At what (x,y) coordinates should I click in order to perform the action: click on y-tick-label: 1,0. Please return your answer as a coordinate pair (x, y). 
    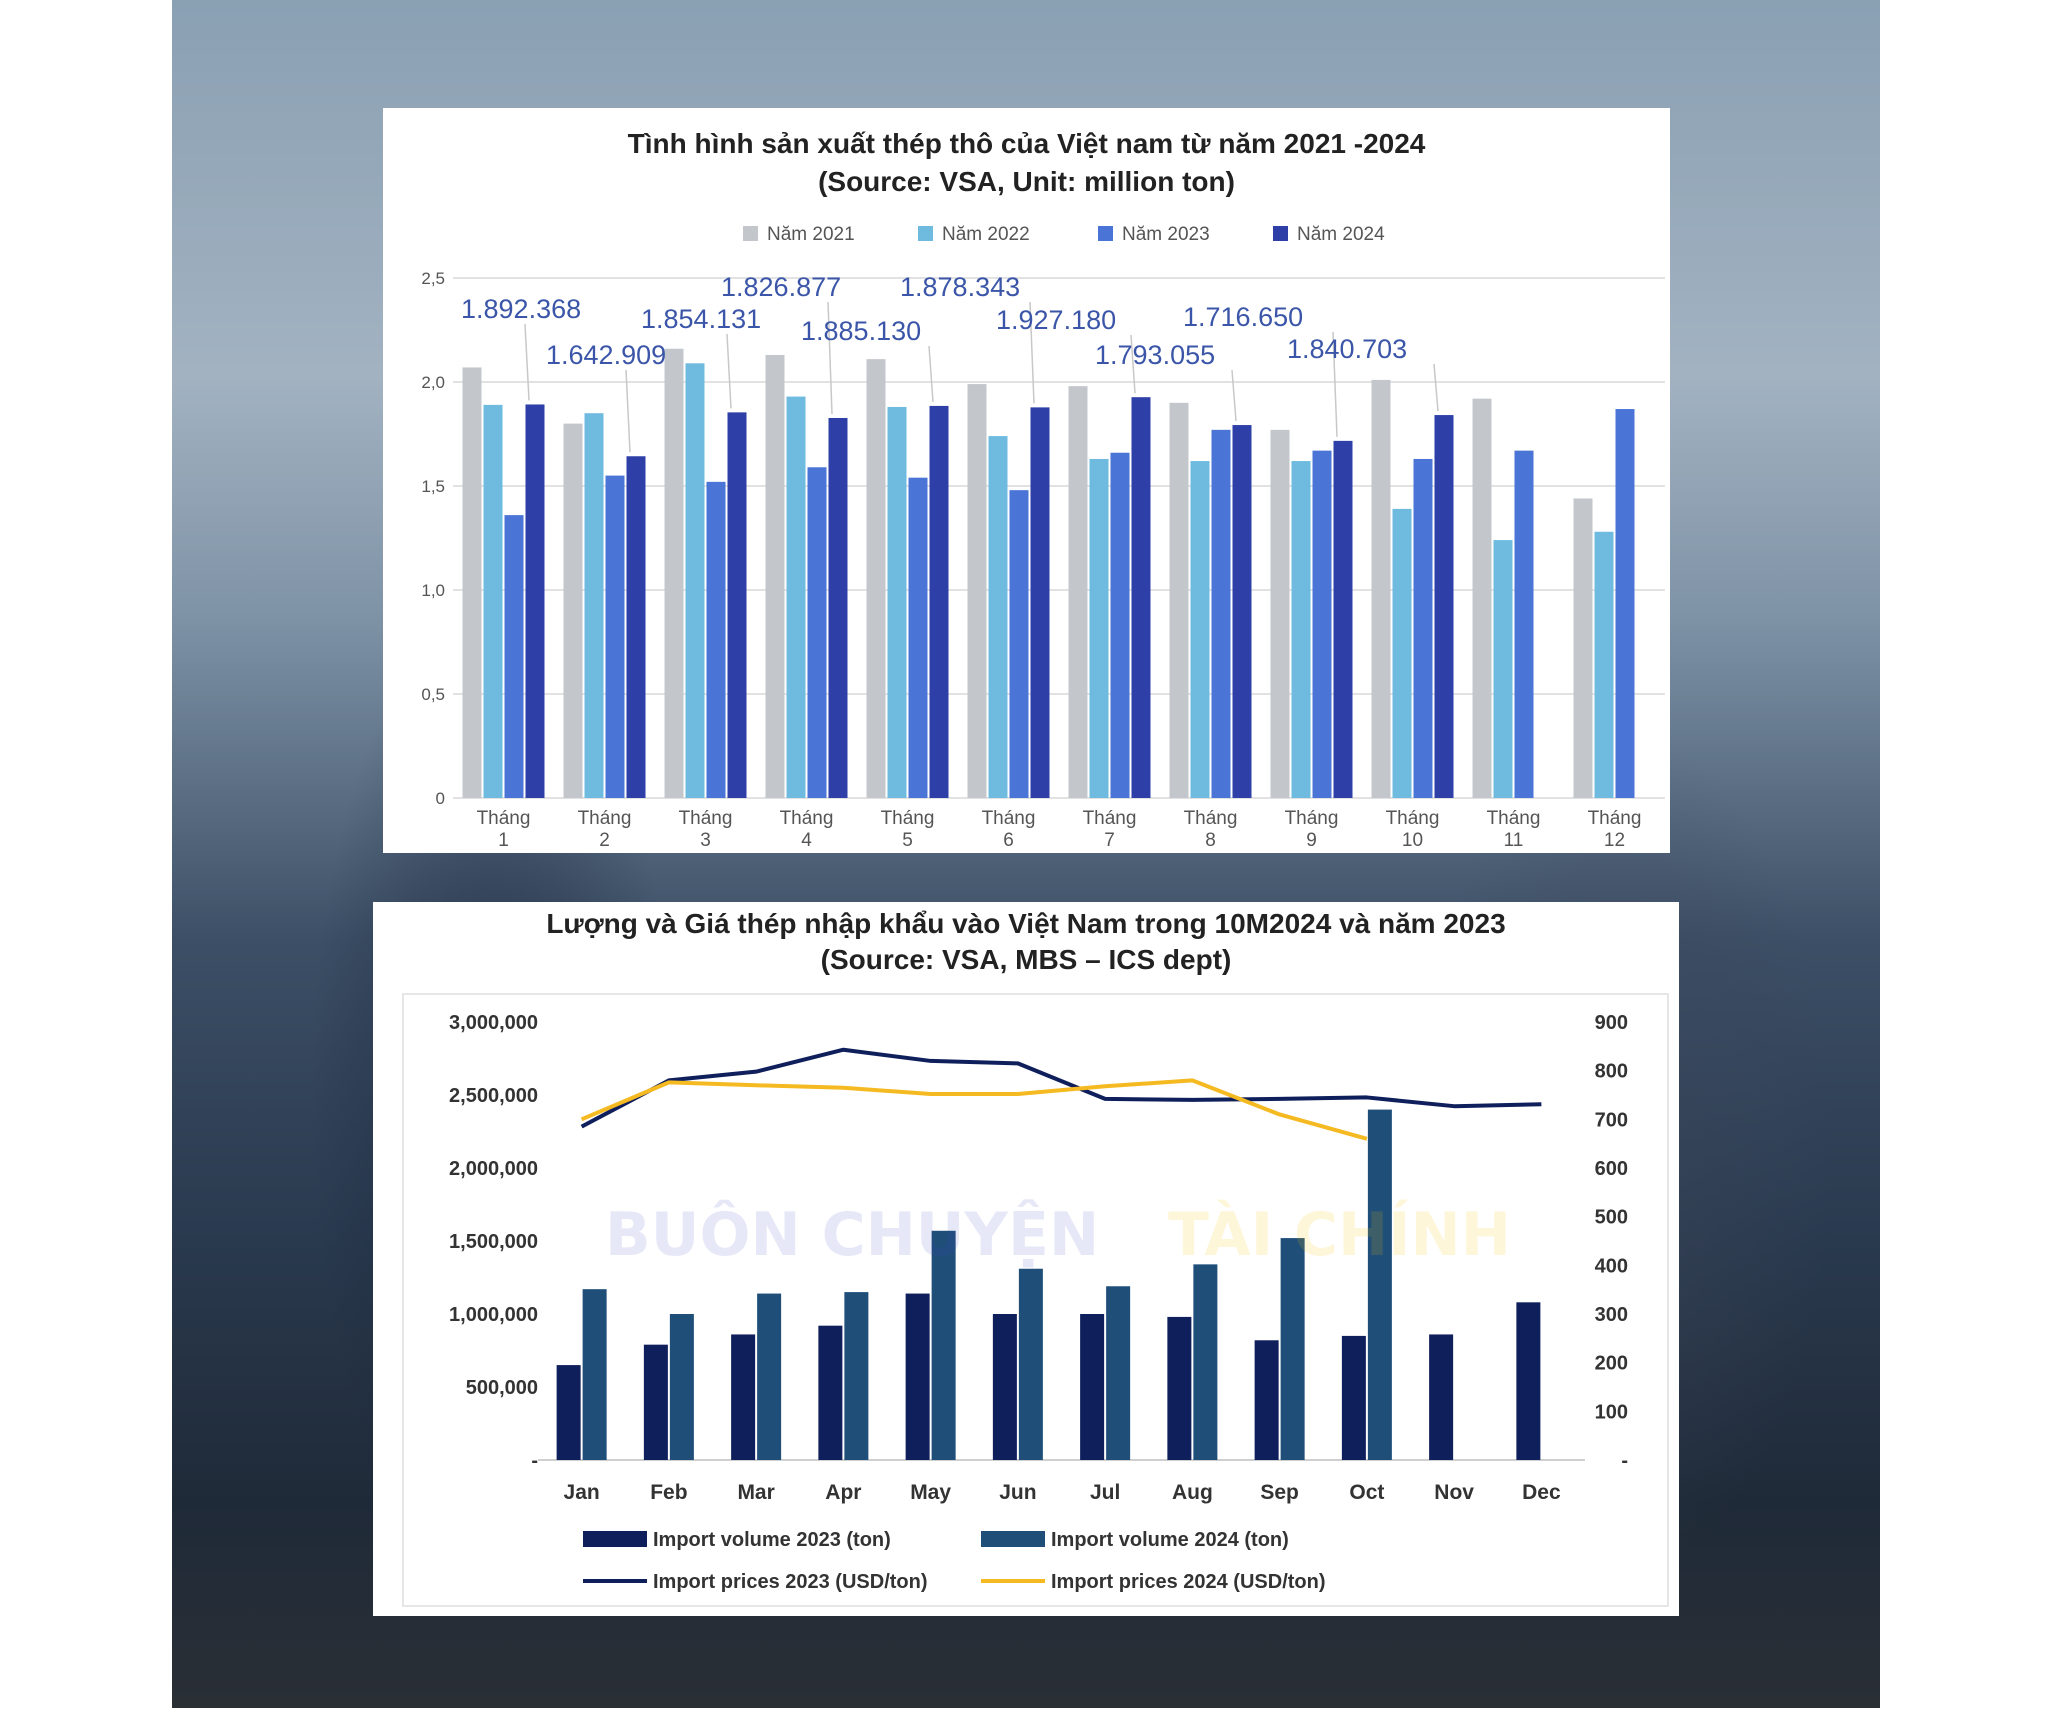
    Looking at the image, I should click on (433, 590).